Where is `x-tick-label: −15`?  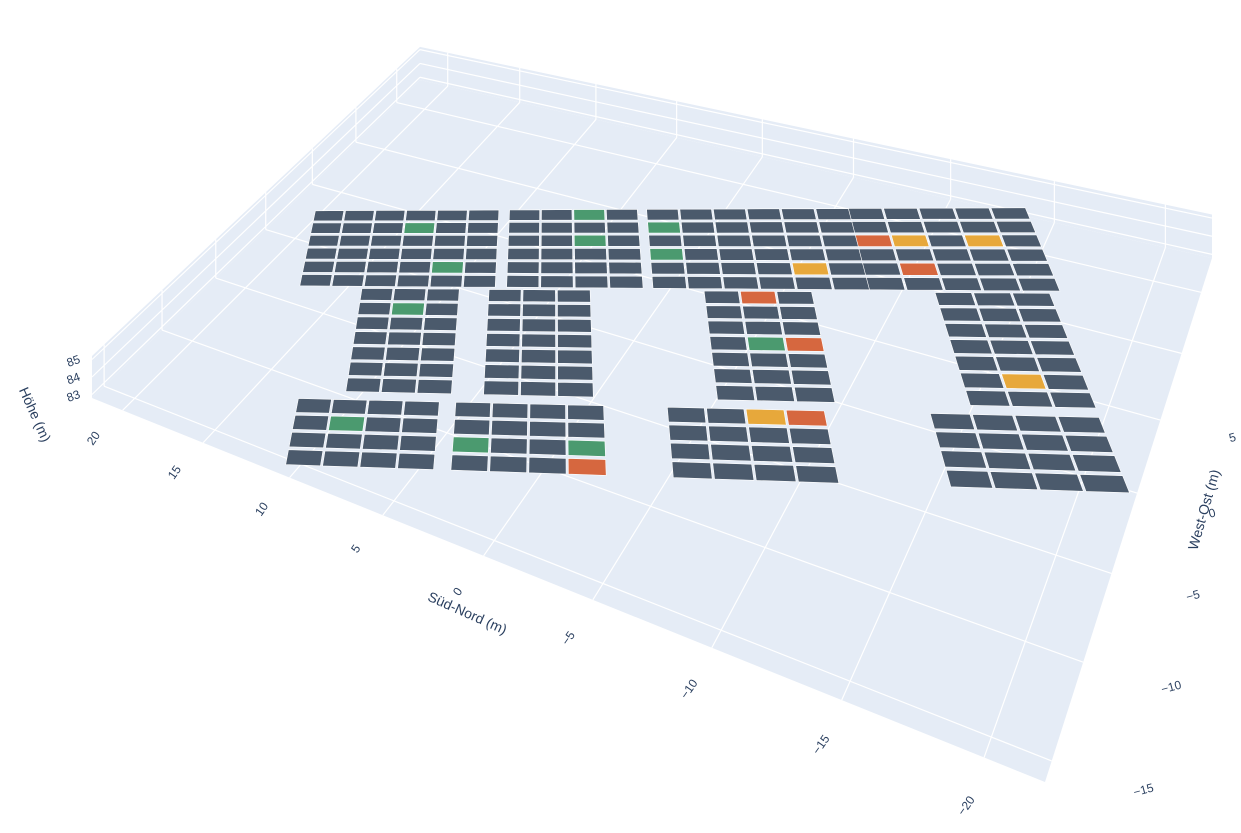 x-tick-label: −15 is located at coordinates (820, 744).